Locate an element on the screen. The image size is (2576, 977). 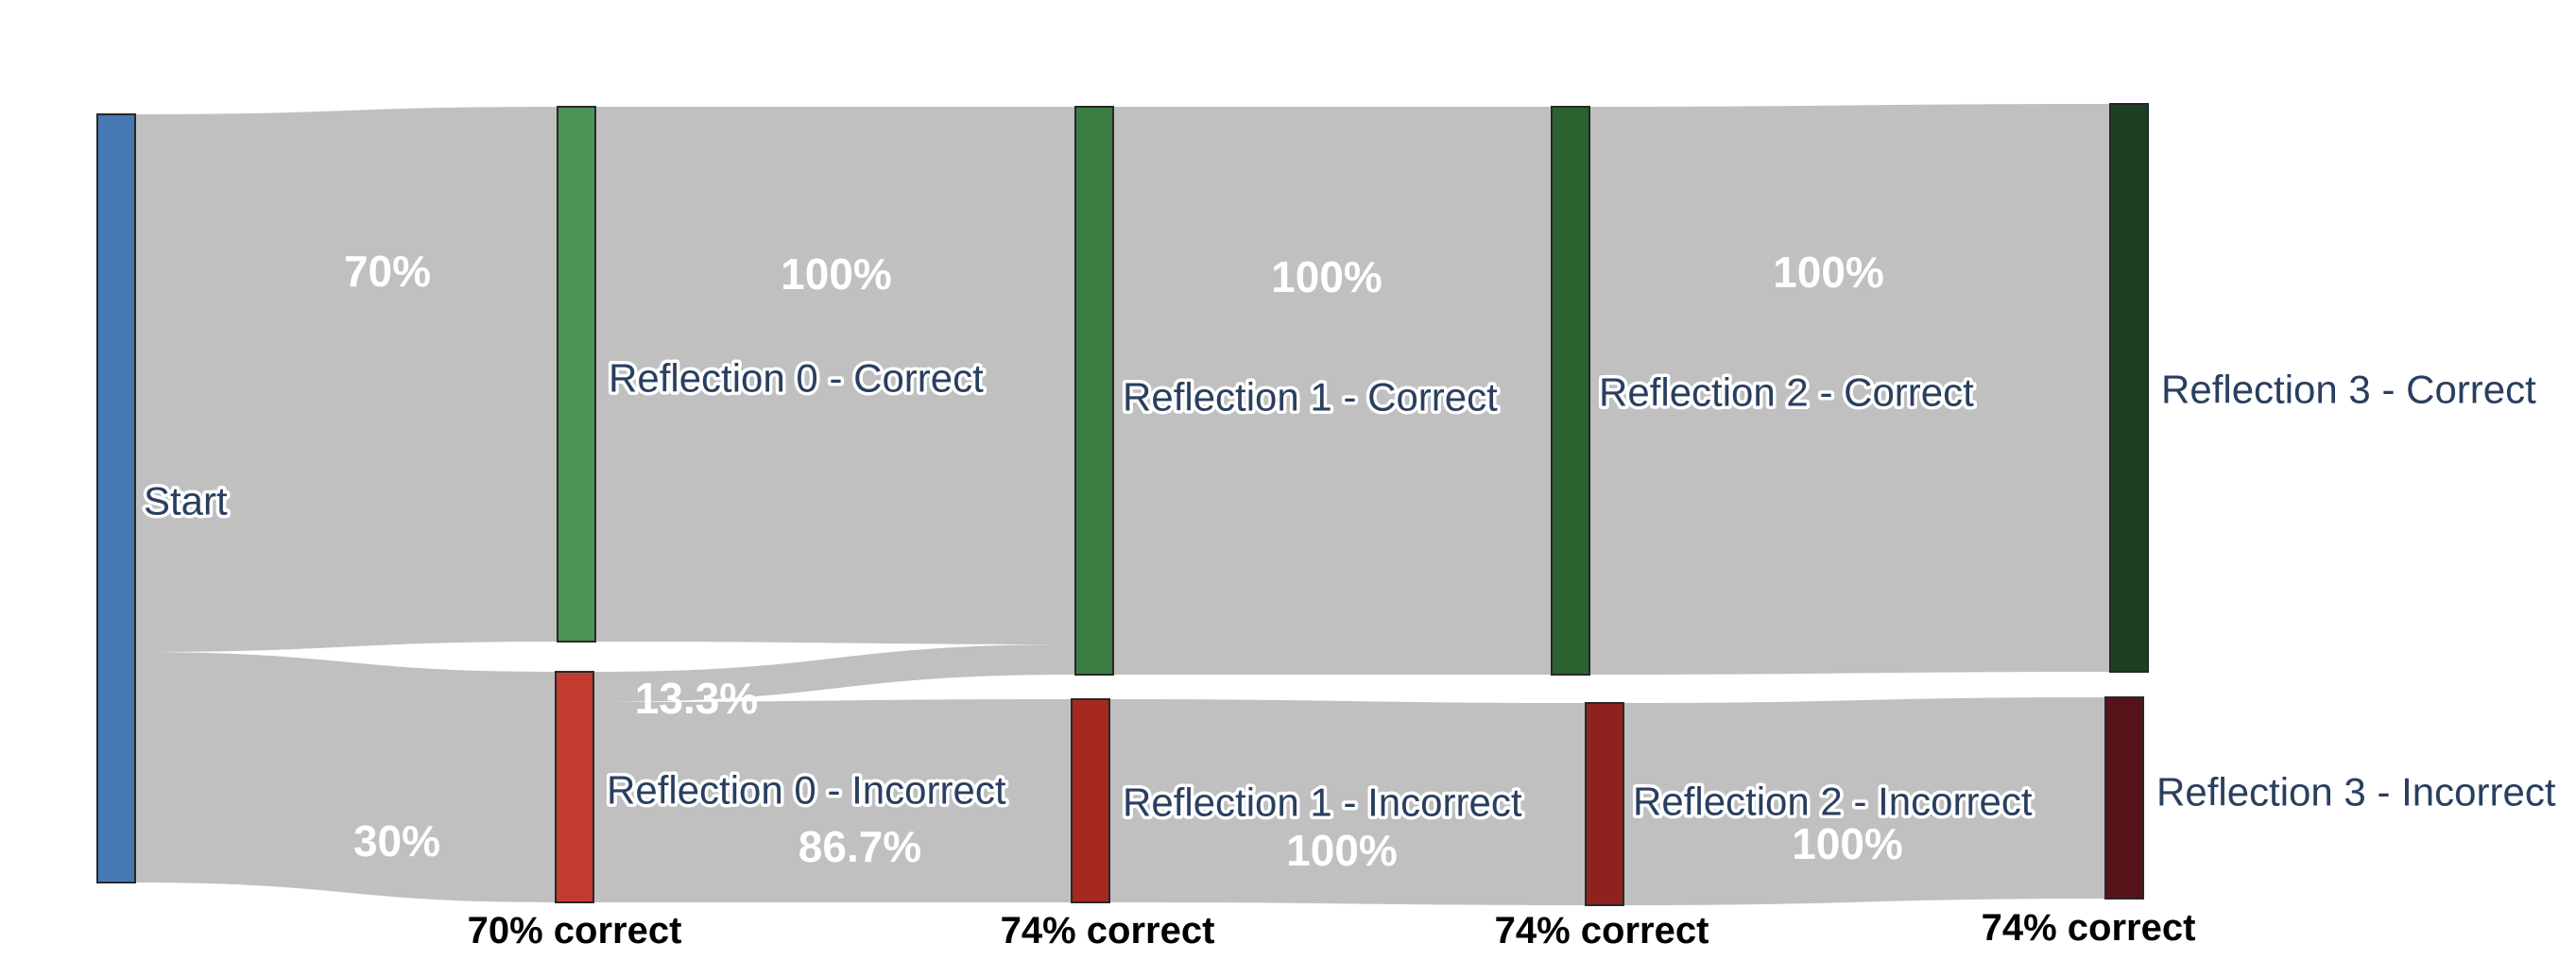
flow-r0i-r1i is located at coordinates (832, 801).